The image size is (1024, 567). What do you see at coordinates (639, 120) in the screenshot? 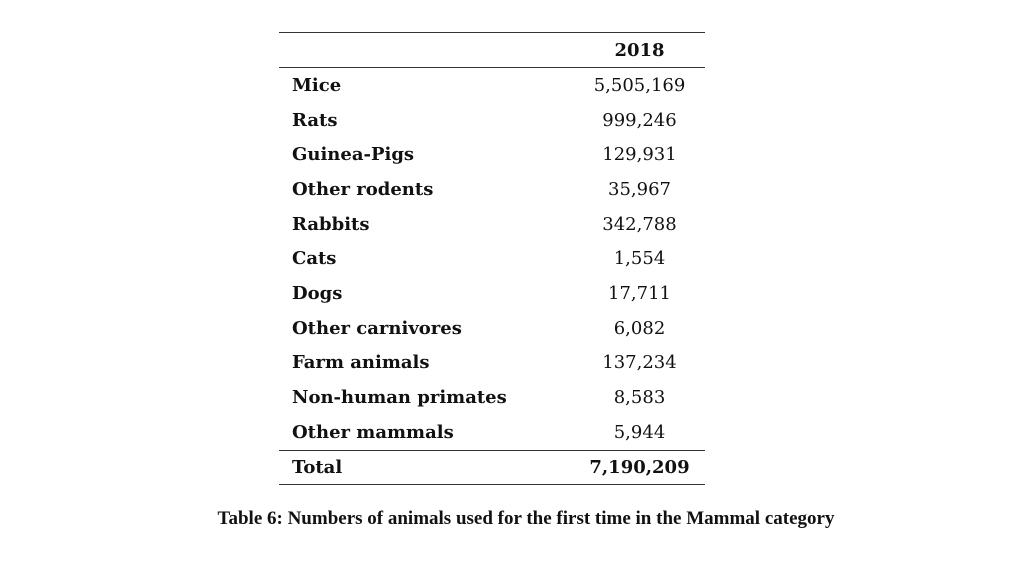
I see `row-value: 999,246` at bounding box center [639, 120].